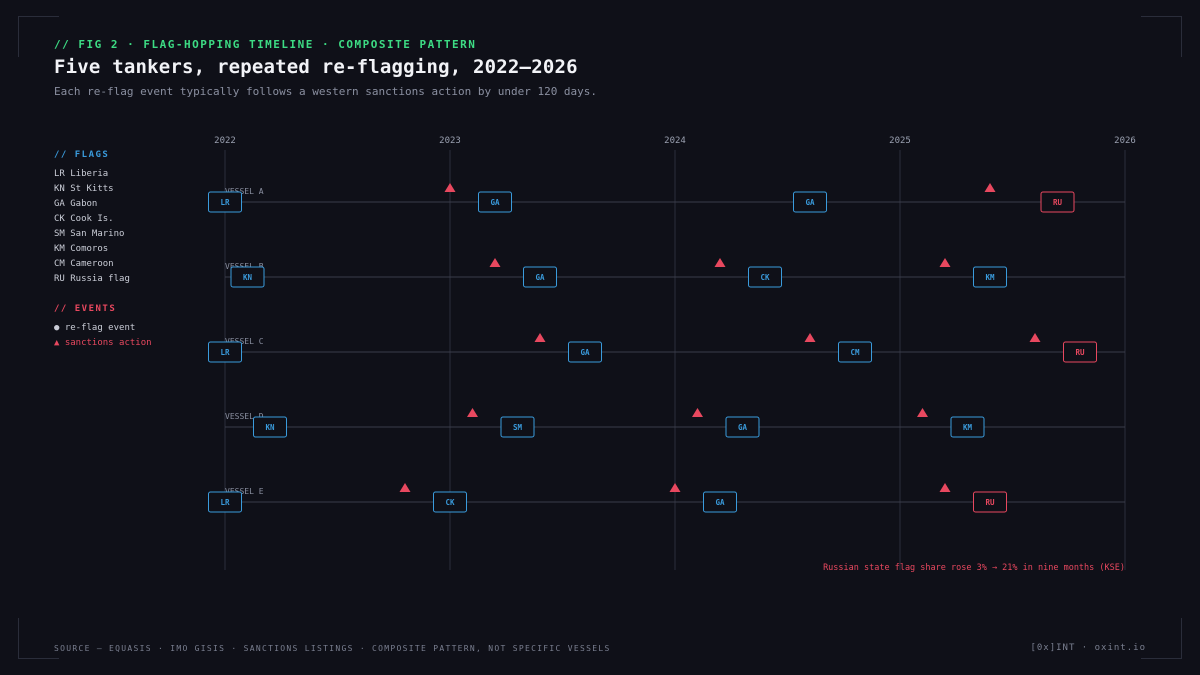 The height and width of the screenshot is (675, 1200). Describe the element at coordinates (1161, 36) in the screenshot. I see `frame-corner-top-right` at that location.